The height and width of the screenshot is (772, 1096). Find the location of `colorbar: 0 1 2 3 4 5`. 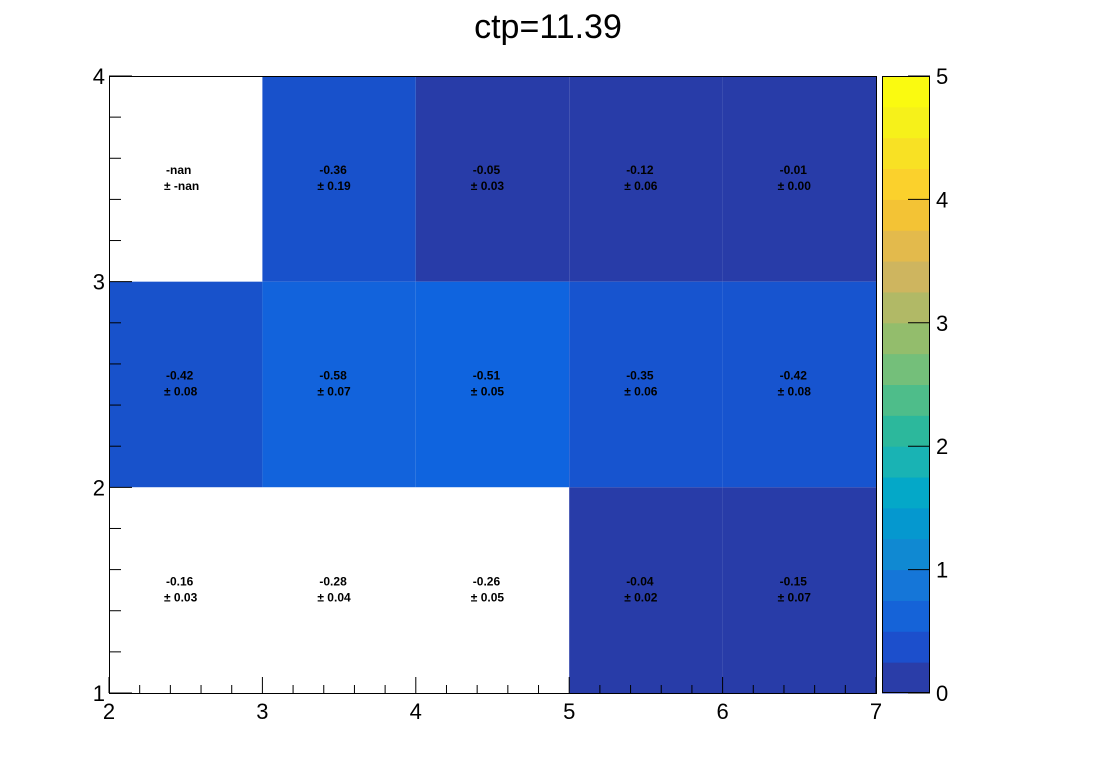

colorbar: 0 1 2 3 4 5 is located at coordinates (915, 385).